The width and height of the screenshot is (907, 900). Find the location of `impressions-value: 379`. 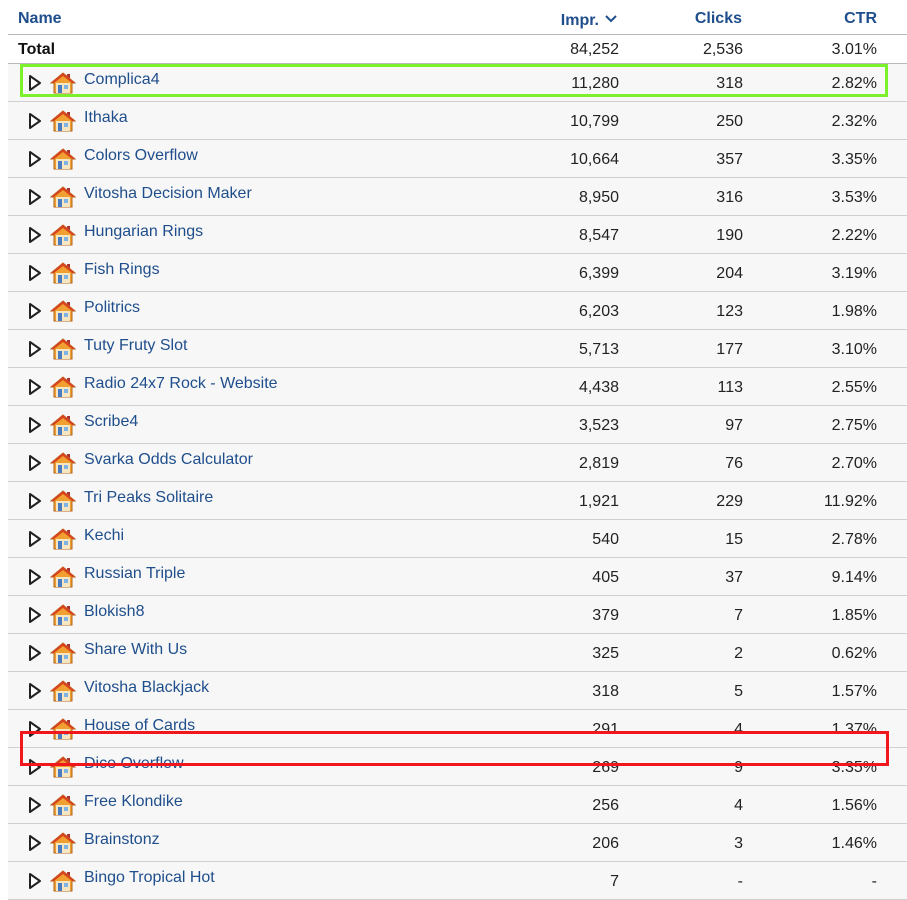

impressions-value: 379 is located at coordinates (605, 615).